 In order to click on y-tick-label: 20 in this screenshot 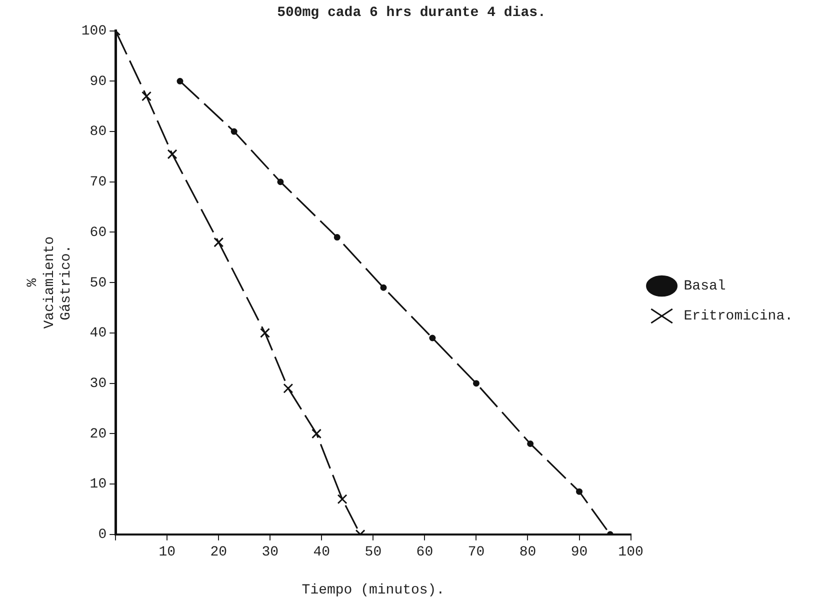, I will do `click(98, 434)`.